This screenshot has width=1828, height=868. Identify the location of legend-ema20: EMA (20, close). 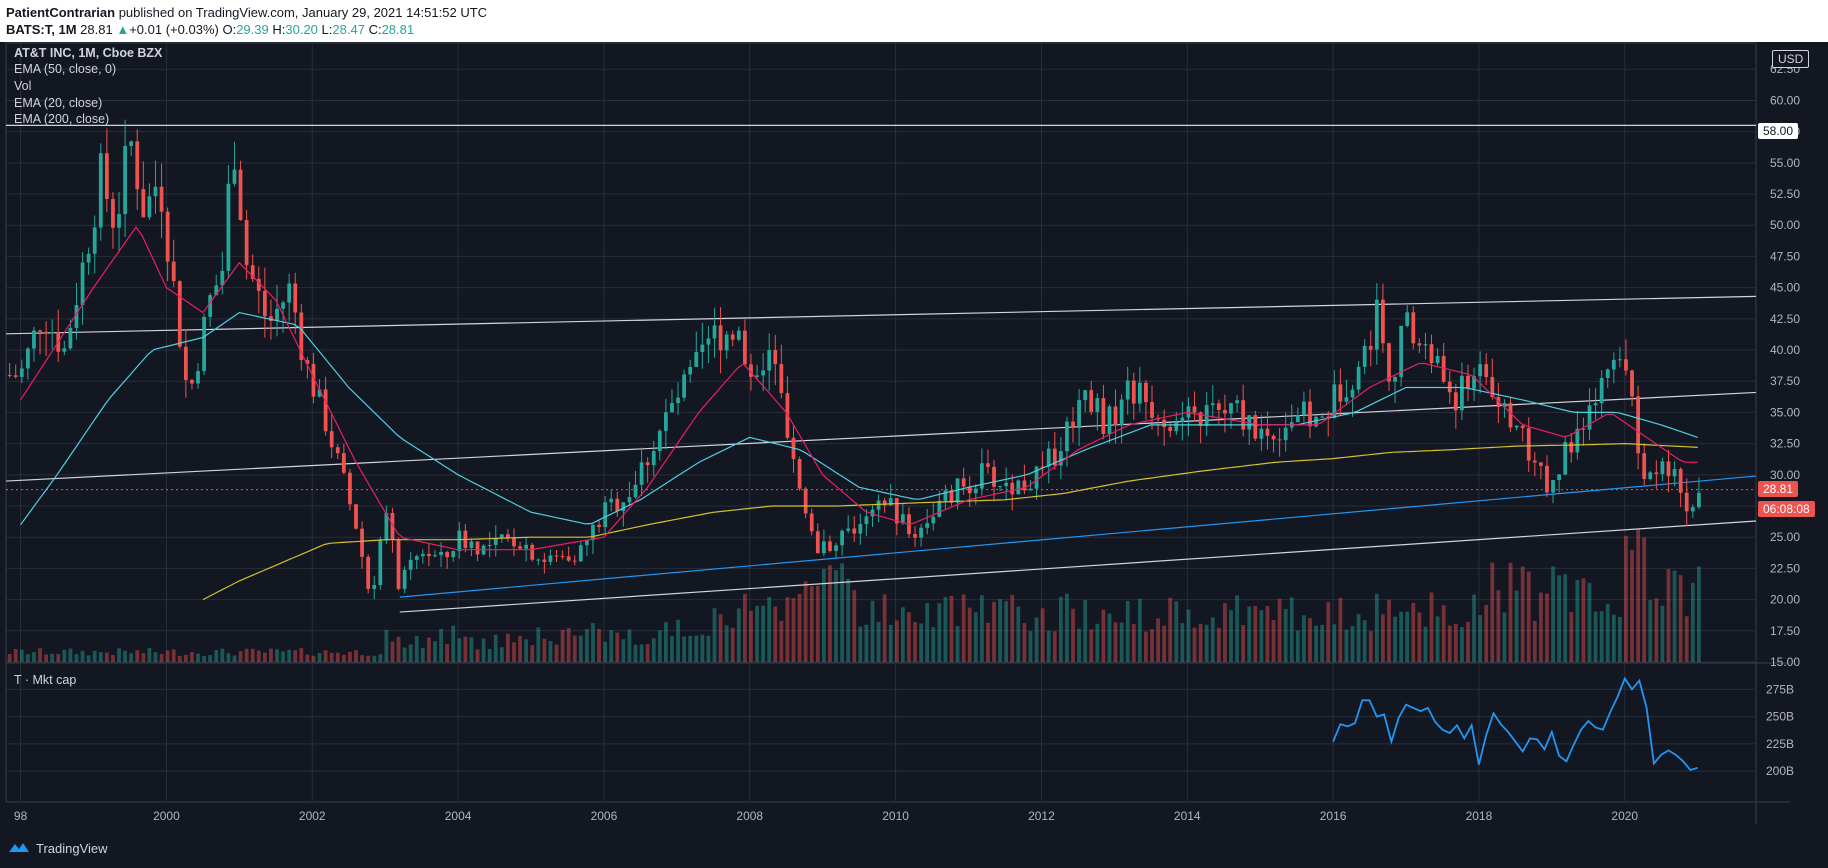
(58, 103).